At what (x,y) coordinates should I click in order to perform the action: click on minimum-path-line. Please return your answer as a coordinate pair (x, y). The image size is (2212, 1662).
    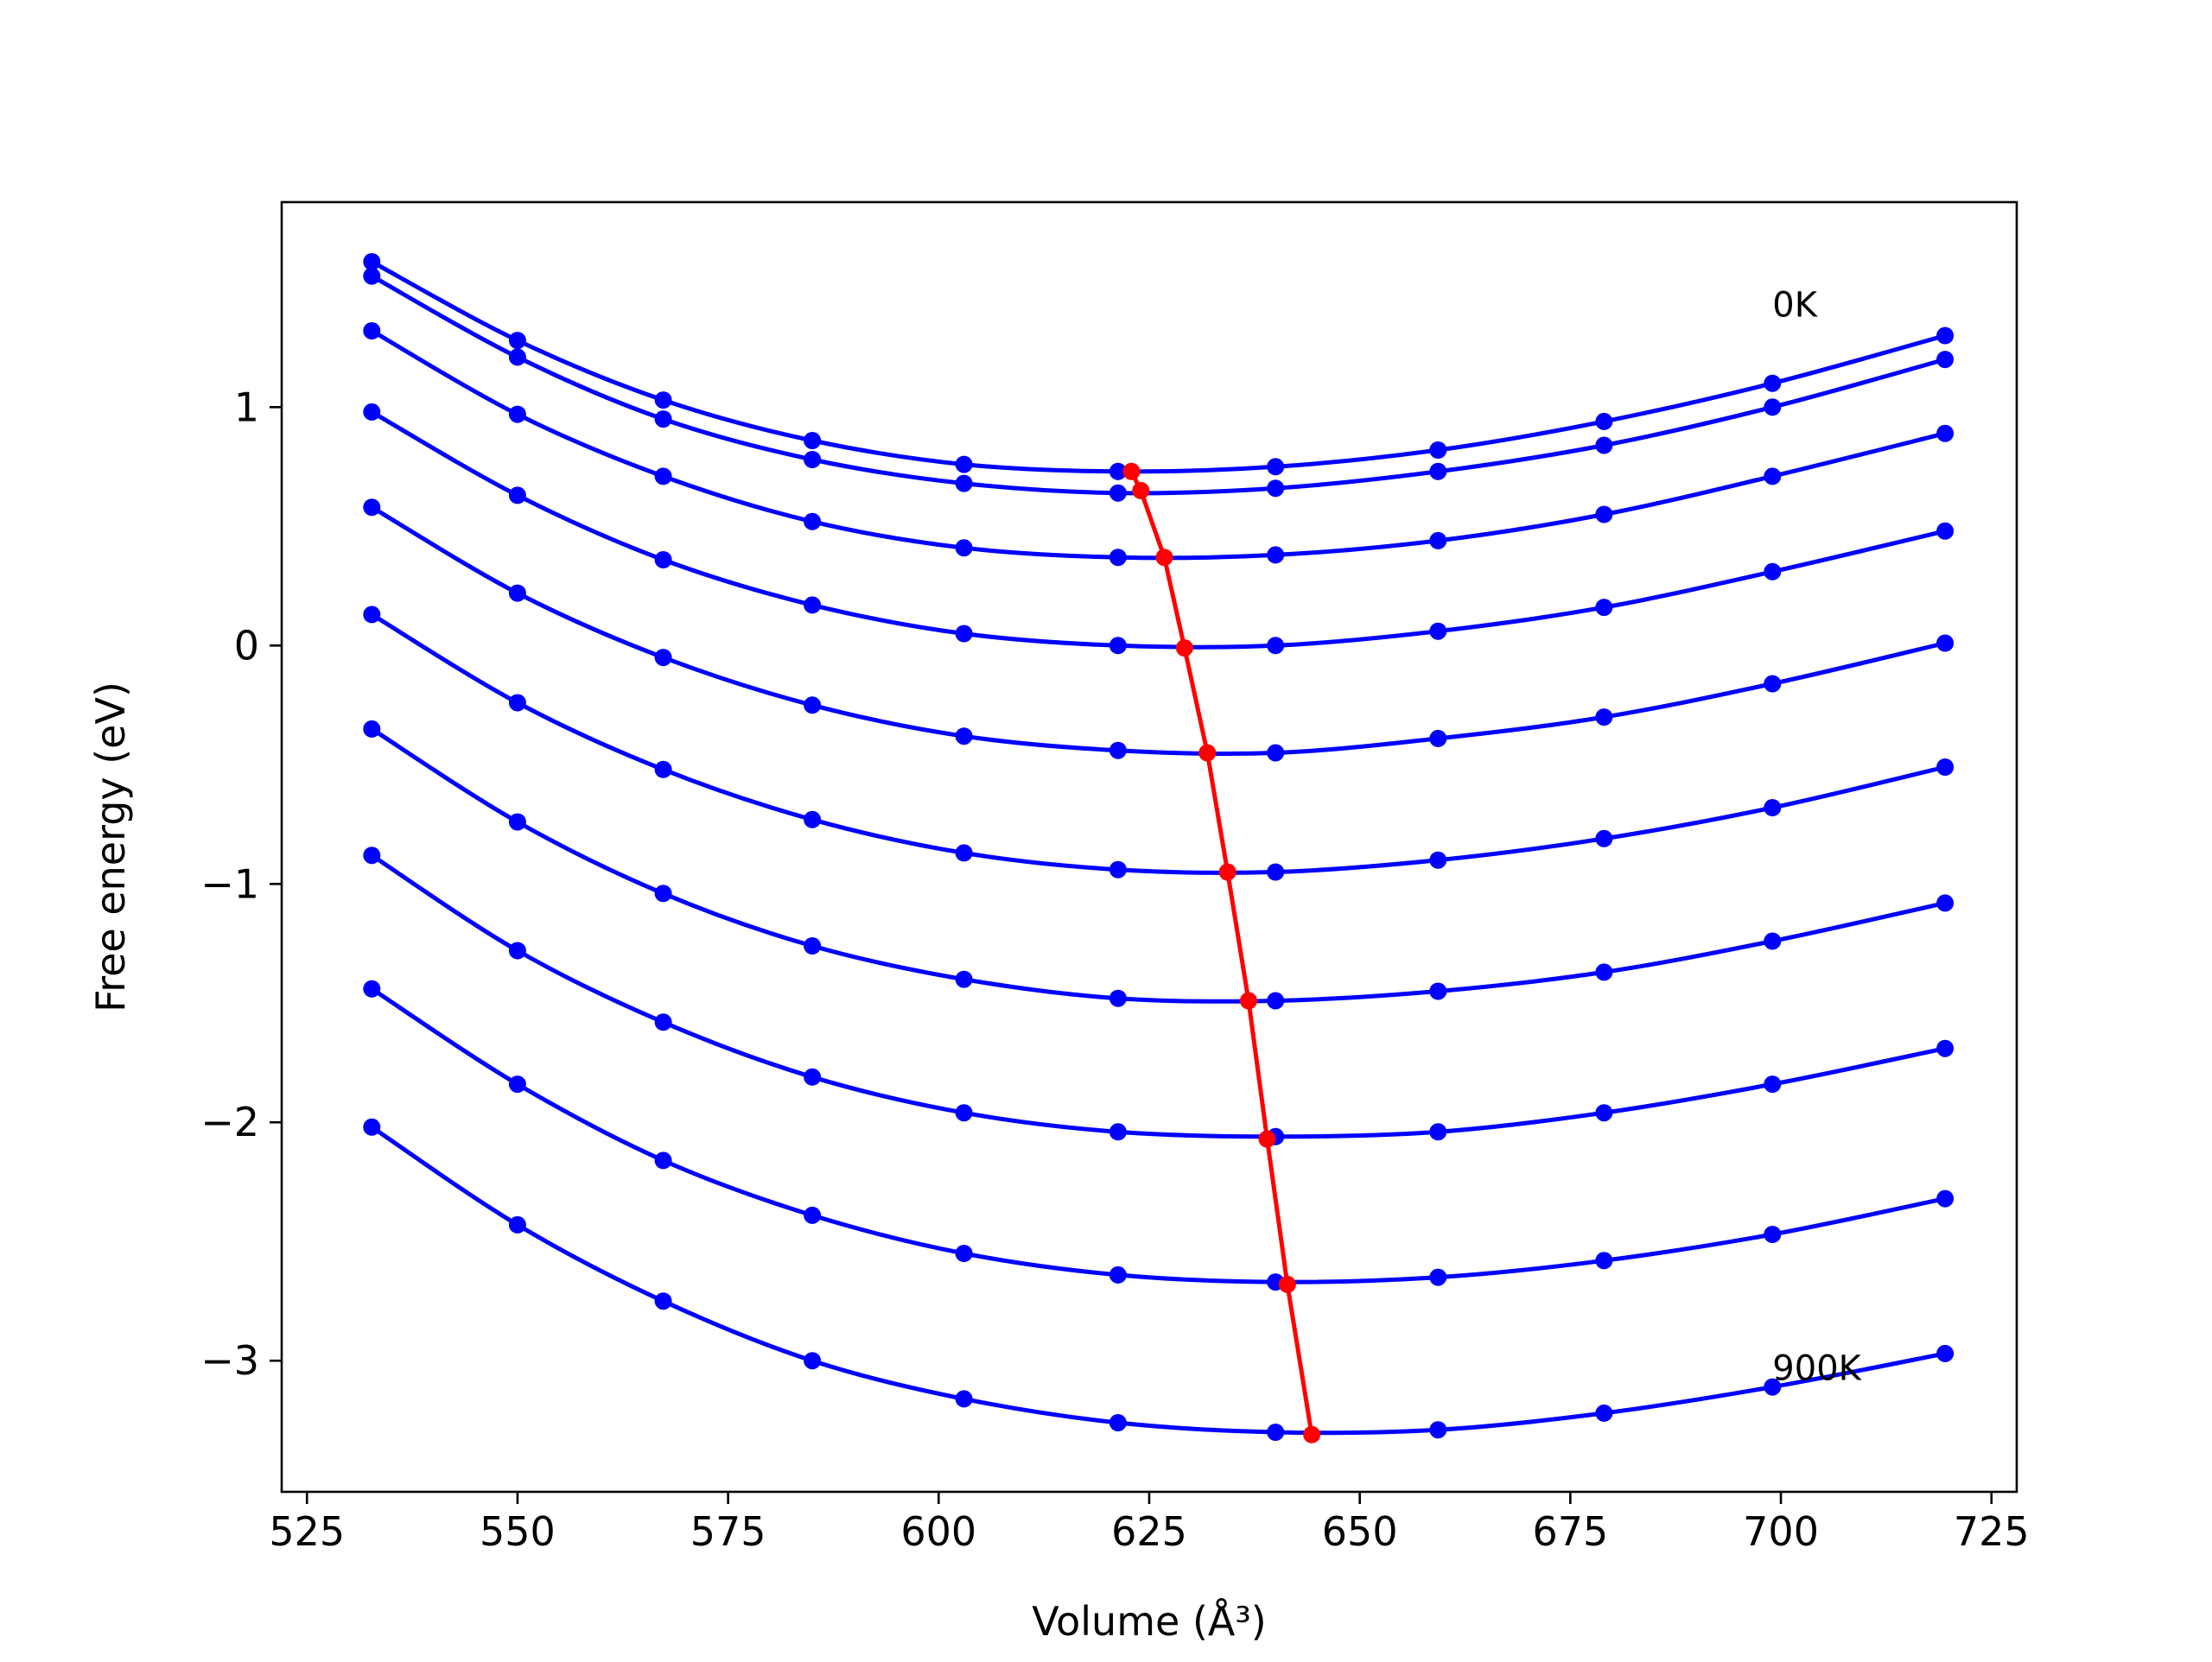
    Looking at the image, I should click on (1221, 953).